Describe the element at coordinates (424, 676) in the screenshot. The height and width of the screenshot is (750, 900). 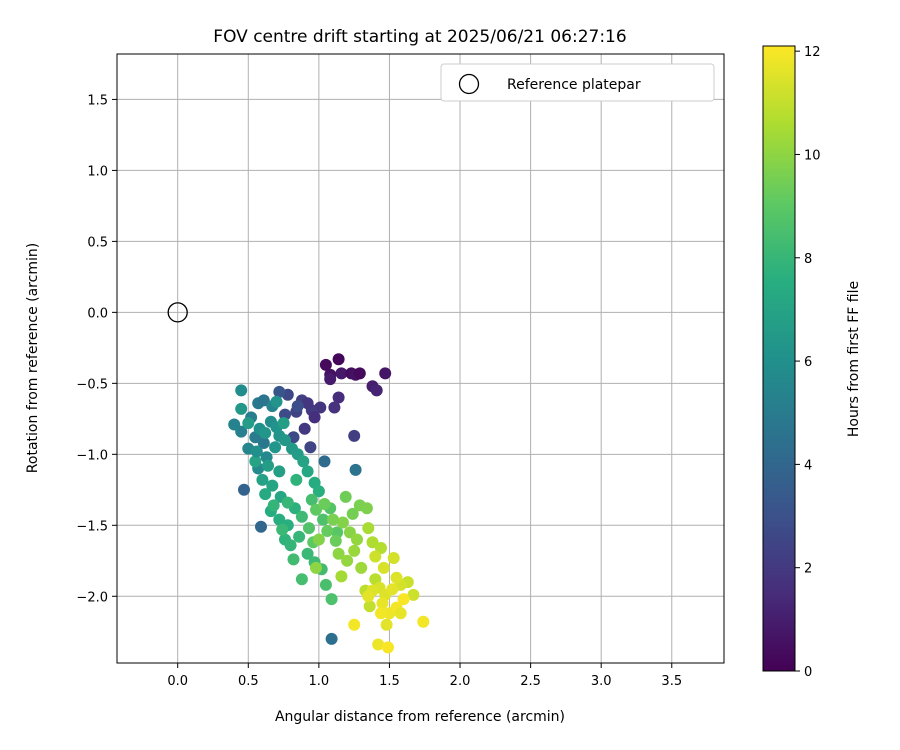
I see `x-axis-ticks: 0.0 0.5 1.0 1.5 2.0 2.5 3.0 3.5` at that location.